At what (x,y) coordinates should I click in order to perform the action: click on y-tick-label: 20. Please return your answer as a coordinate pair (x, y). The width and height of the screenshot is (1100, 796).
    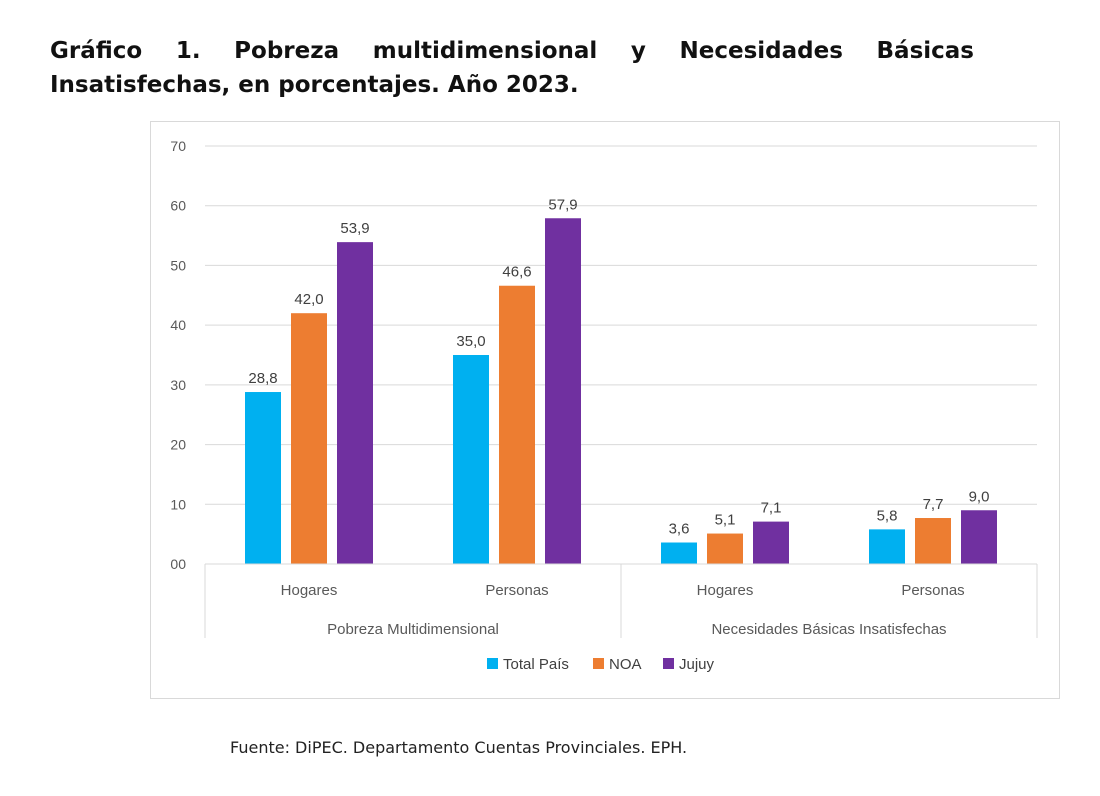
    Looking at the image, I should click on (178, 445).